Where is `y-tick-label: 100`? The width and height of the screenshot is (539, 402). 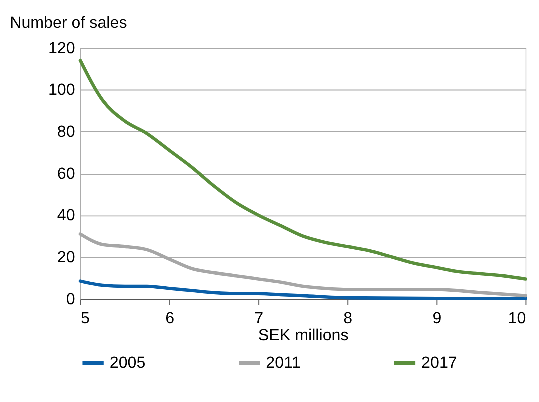
y-tick-label: 100 is located at coordinates (62, 90).